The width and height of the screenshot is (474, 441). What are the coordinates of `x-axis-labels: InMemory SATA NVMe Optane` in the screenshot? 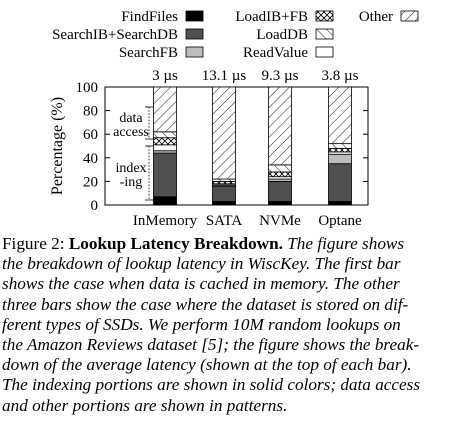 It's located at (247, 221).